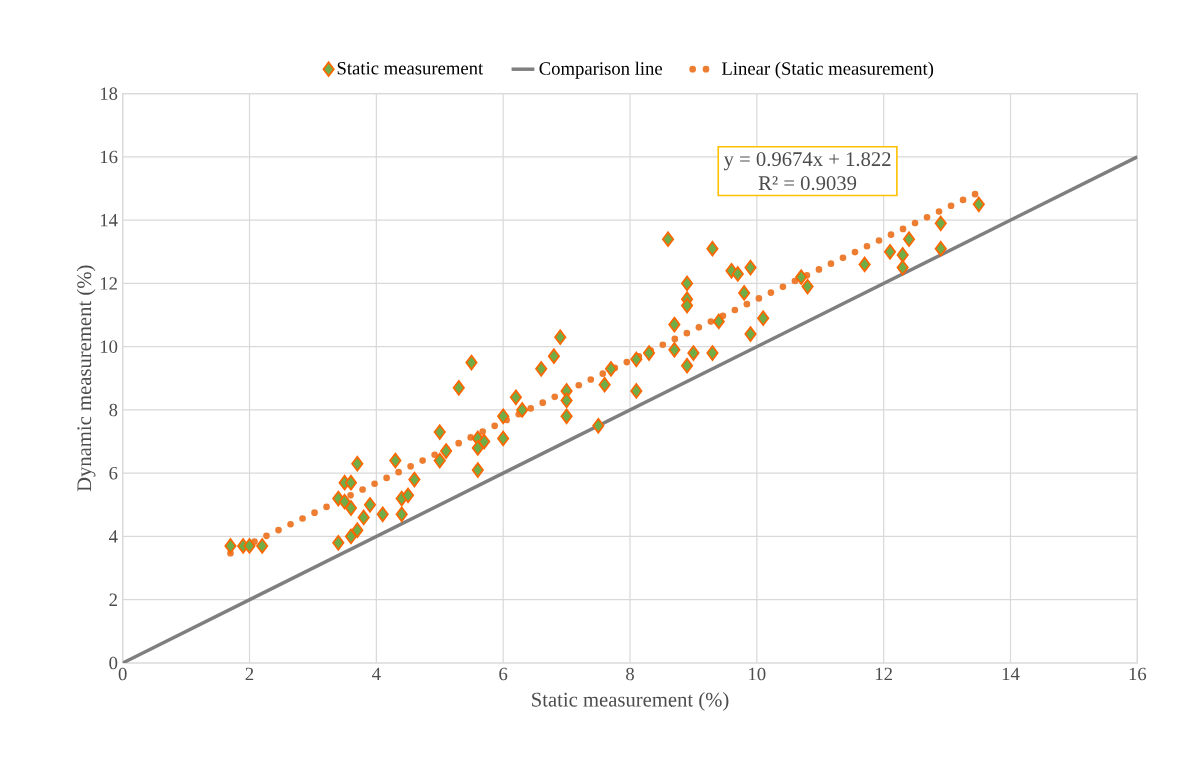 Image resolution: width=1179 pixels, height=774 pixels. Describe the element at coordinates (113, 663) in the screenshot. I see `y-tick-label: 0` at that location.